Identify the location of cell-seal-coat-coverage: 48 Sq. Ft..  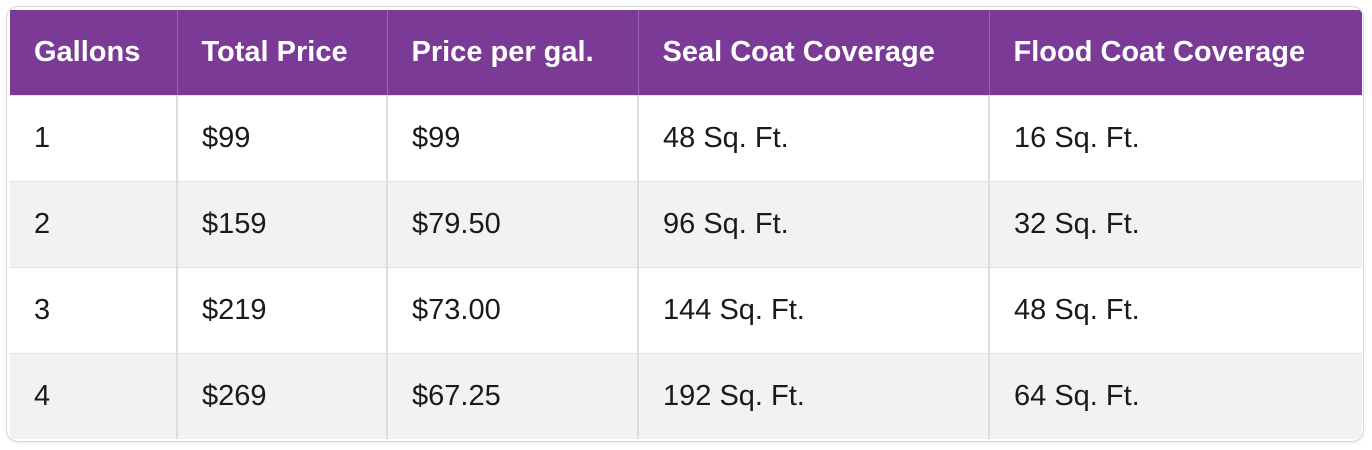
(814, 137).